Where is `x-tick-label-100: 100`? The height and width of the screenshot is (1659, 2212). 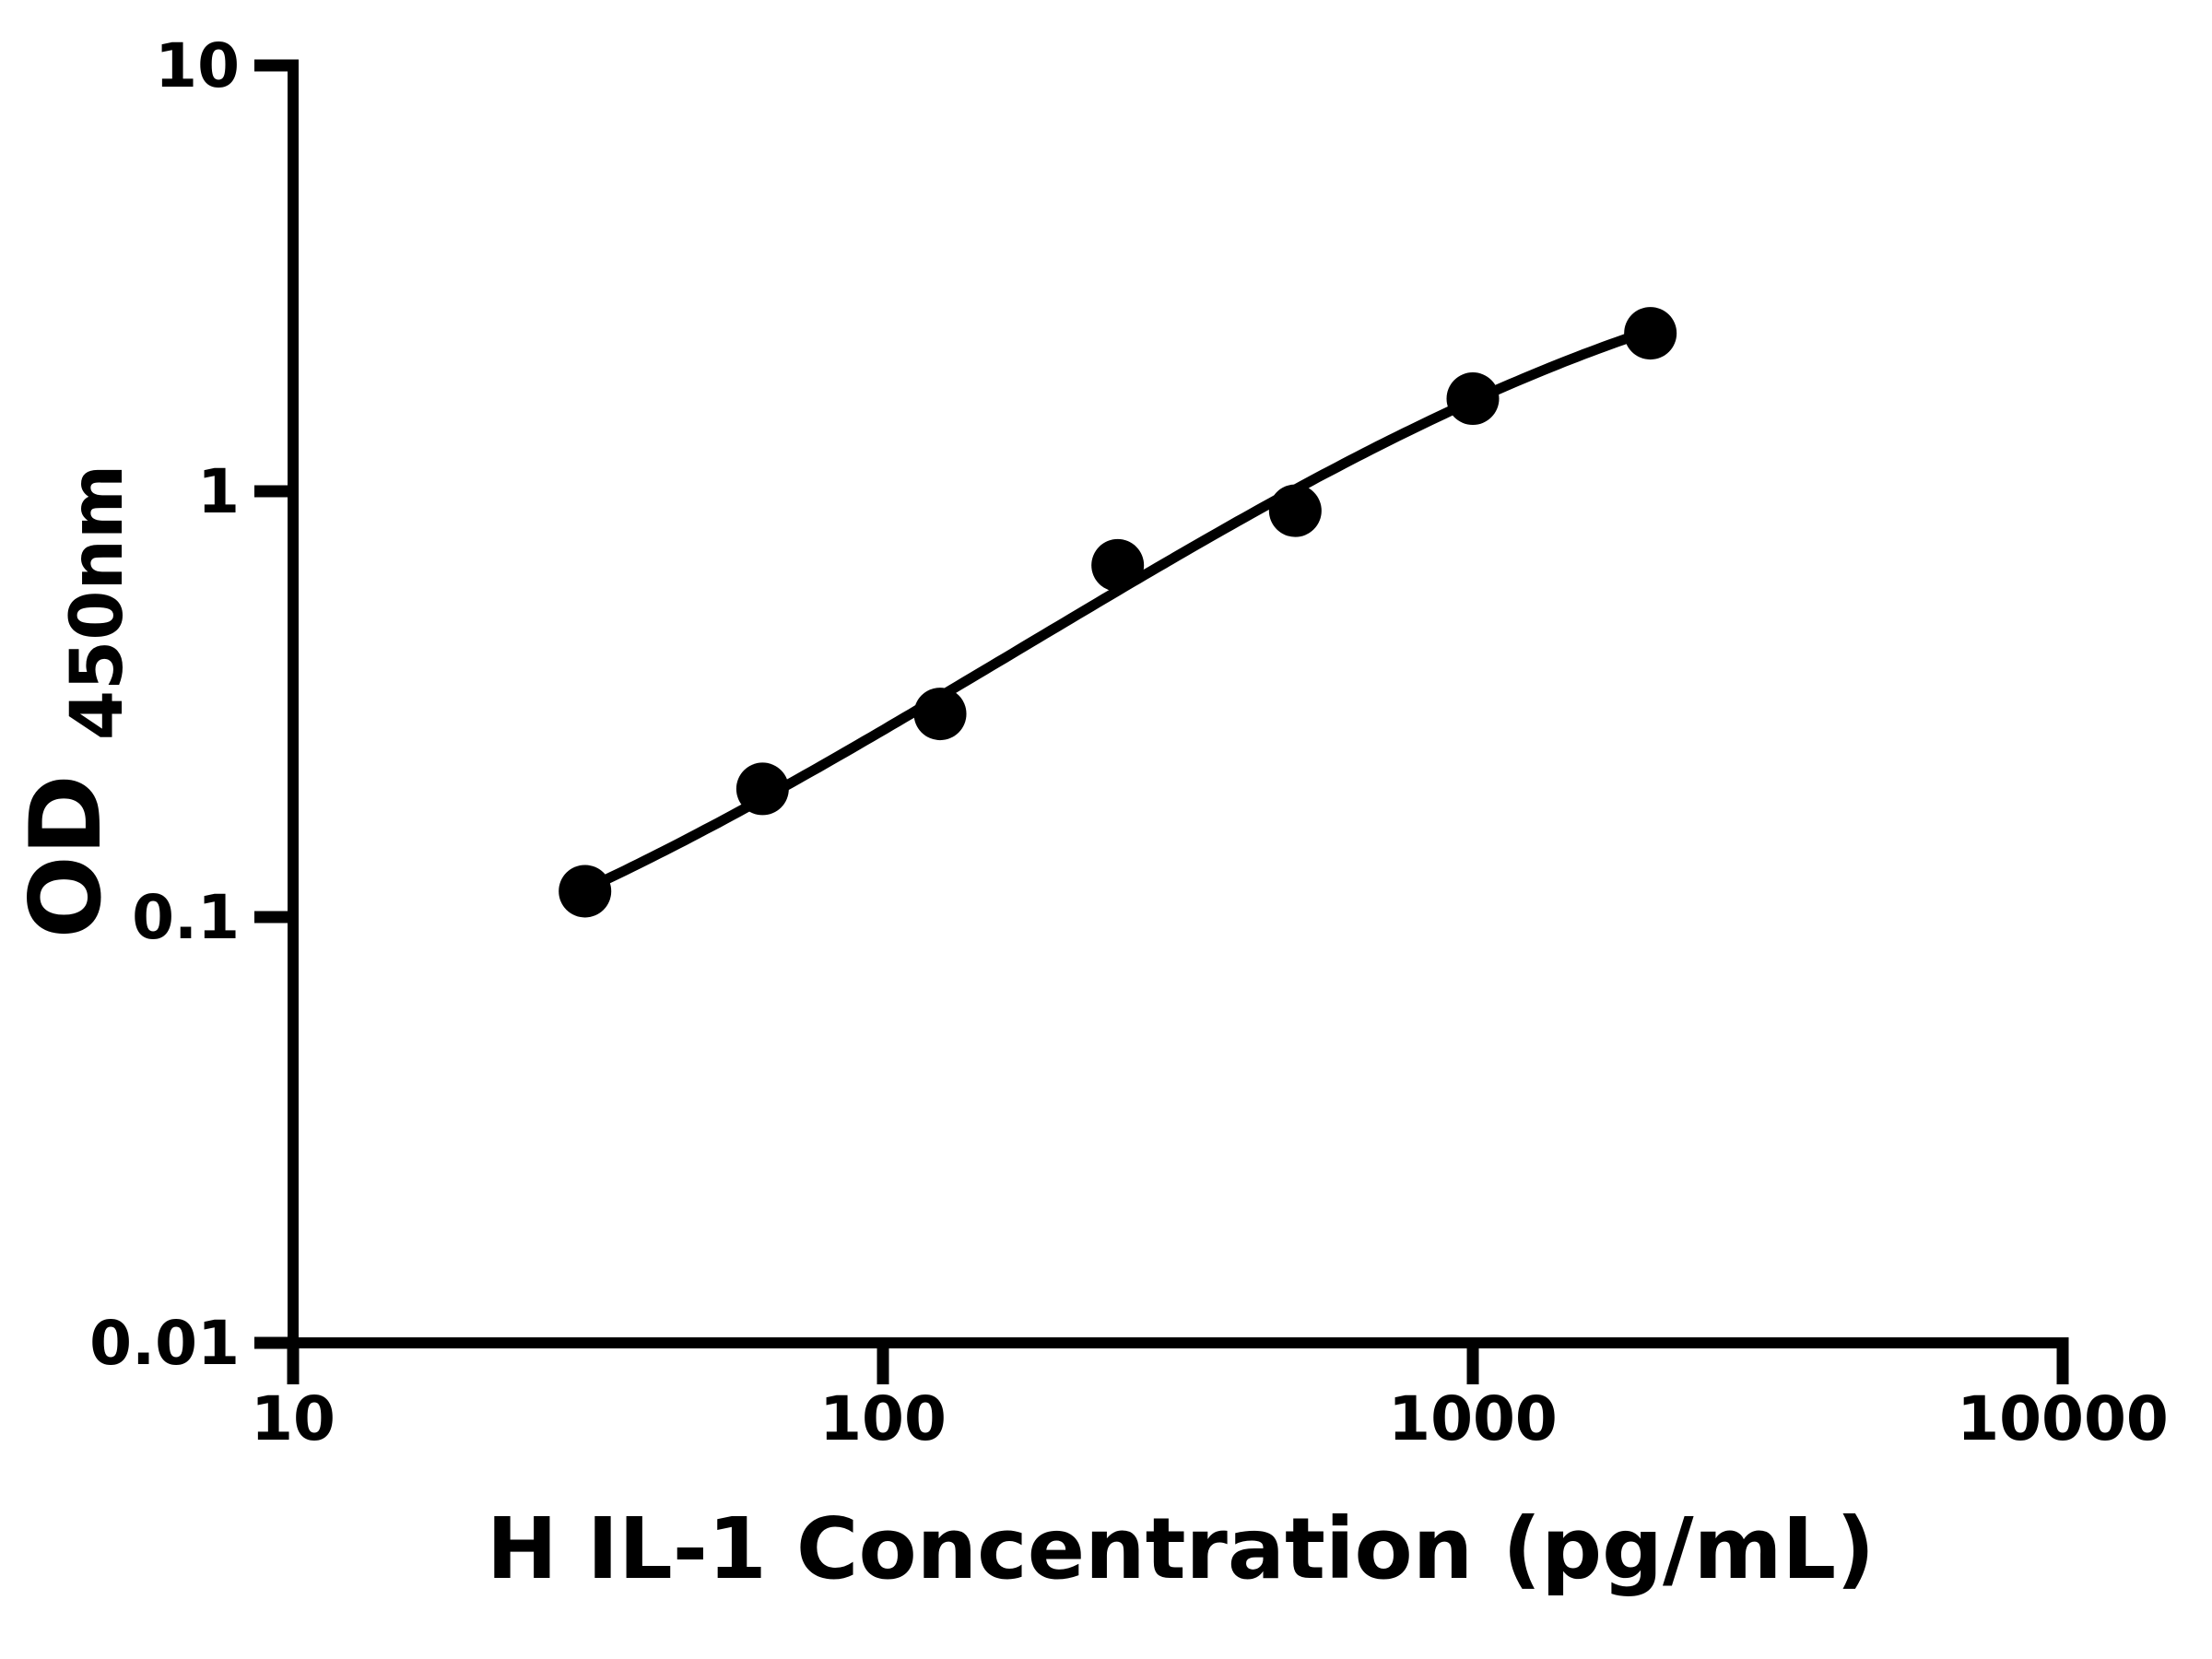
x-tick-label-100: 100 is located at coordinates (883, 1418).